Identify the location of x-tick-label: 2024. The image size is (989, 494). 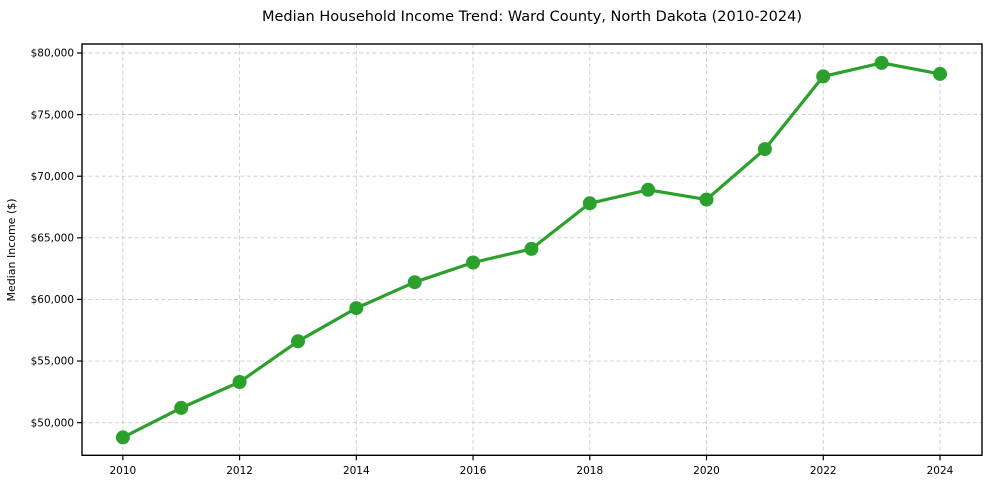
(940, 471).